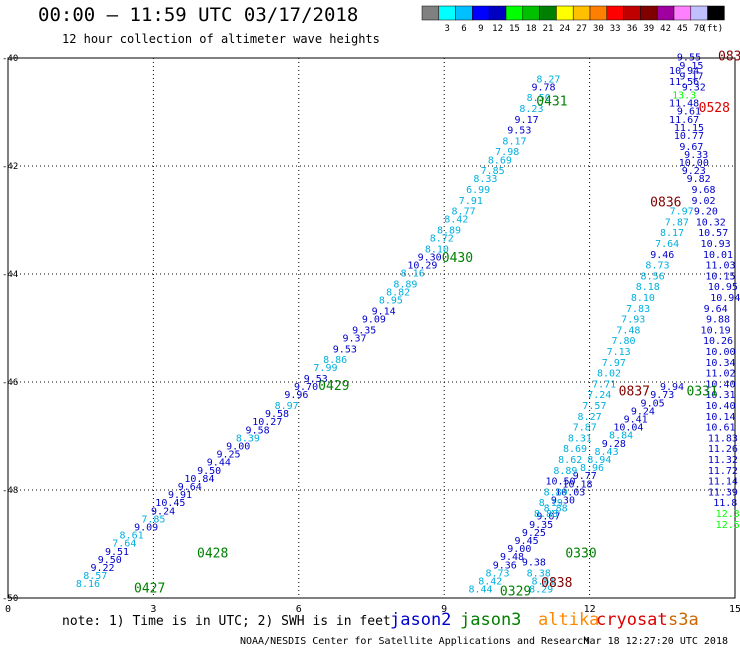 The width and height of the screenshot is (740, 650). Describe the element at coordinates (490, 620) in the screenshot. I see `satellite-legend-jason3: jason3` at that location.